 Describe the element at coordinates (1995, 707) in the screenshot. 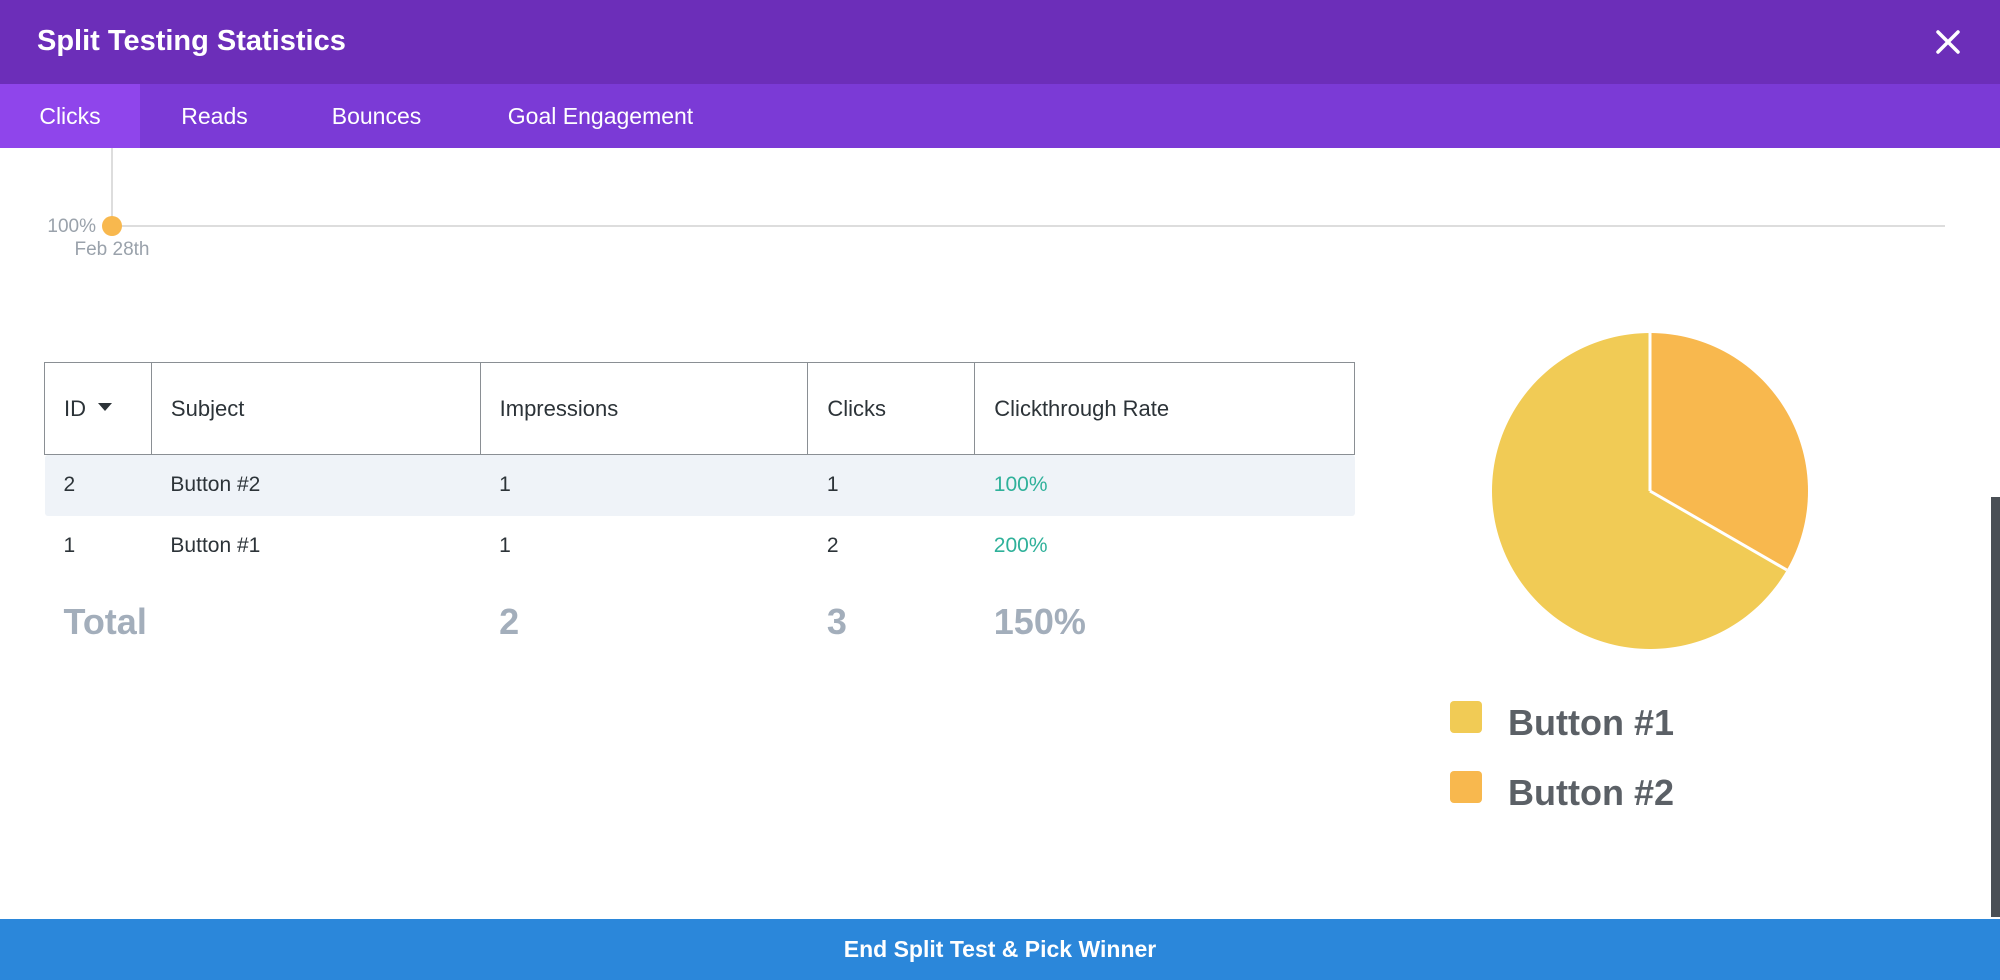

I see `scrollbar-thumb` at that location.